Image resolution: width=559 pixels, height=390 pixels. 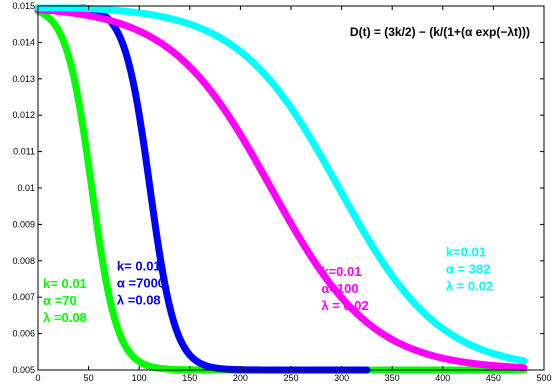 I want to click on x-tick-label: 0, so click(x=37, y=378).